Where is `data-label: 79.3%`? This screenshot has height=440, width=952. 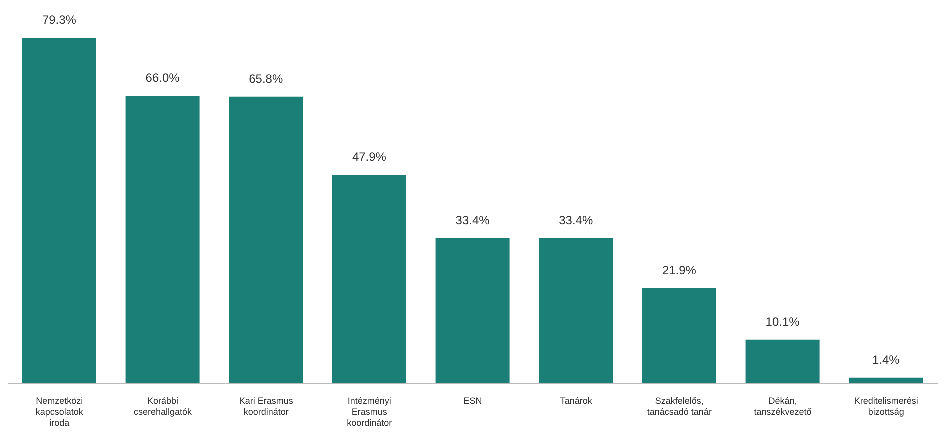
data-label: 79.3% is located at coordinates (59, 20).